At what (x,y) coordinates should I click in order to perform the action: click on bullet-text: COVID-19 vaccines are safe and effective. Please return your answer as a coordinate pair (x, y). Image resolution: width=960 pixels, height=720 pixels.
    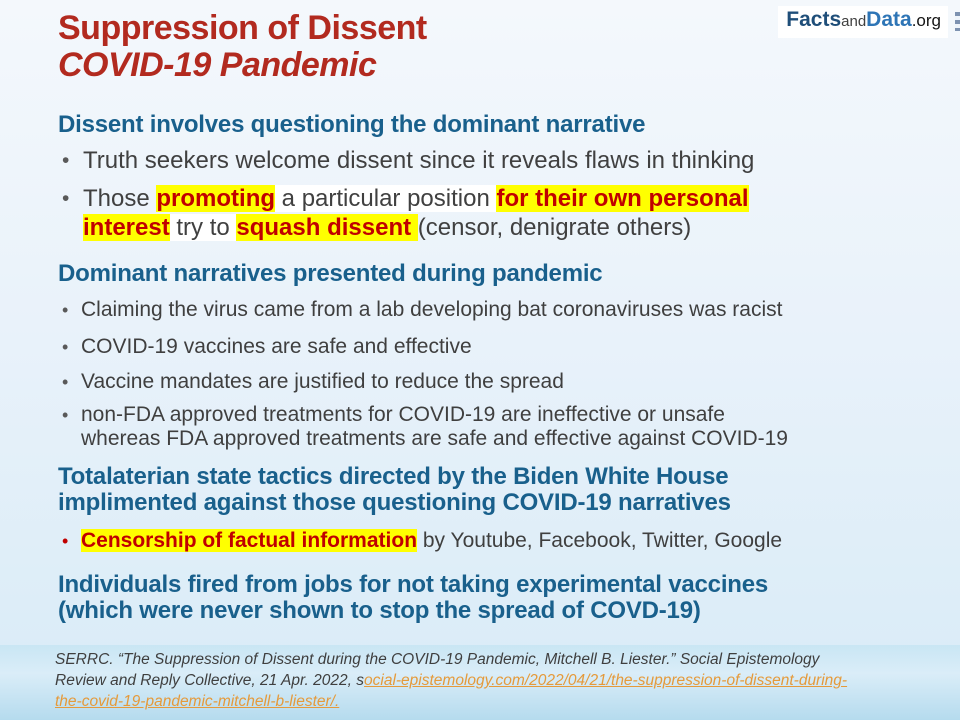
    Looking at the image, I should click on (276, 347).